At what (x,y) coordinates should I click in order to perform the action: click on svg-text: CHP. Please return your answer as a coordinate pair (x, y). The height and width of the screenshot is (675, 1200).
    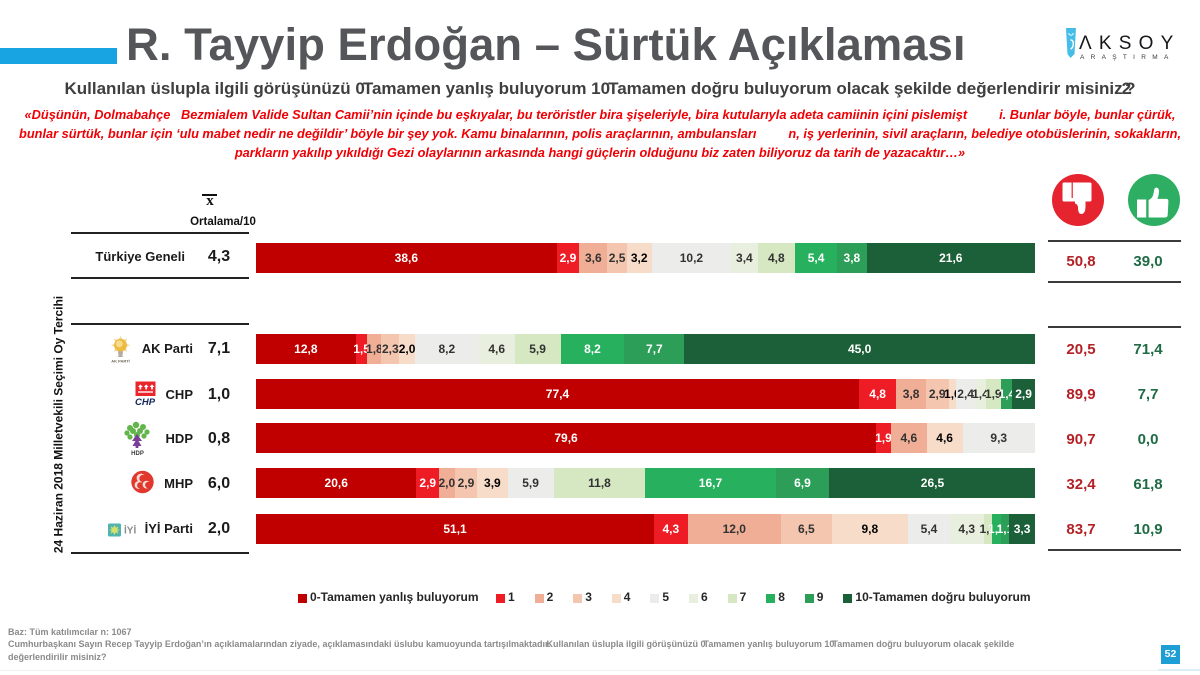
    Looking at the image, I should click on (145, 401).